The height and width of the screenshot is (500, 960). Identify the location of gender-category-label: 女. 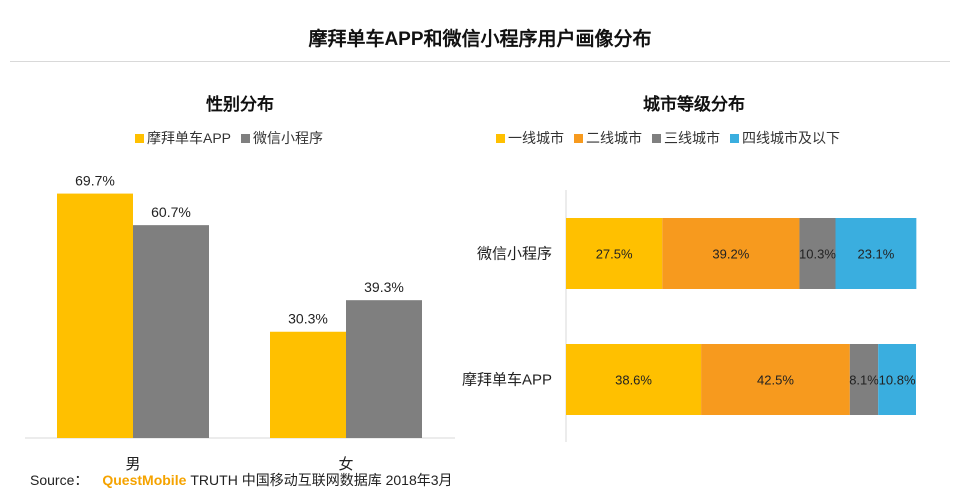
(345, 464).